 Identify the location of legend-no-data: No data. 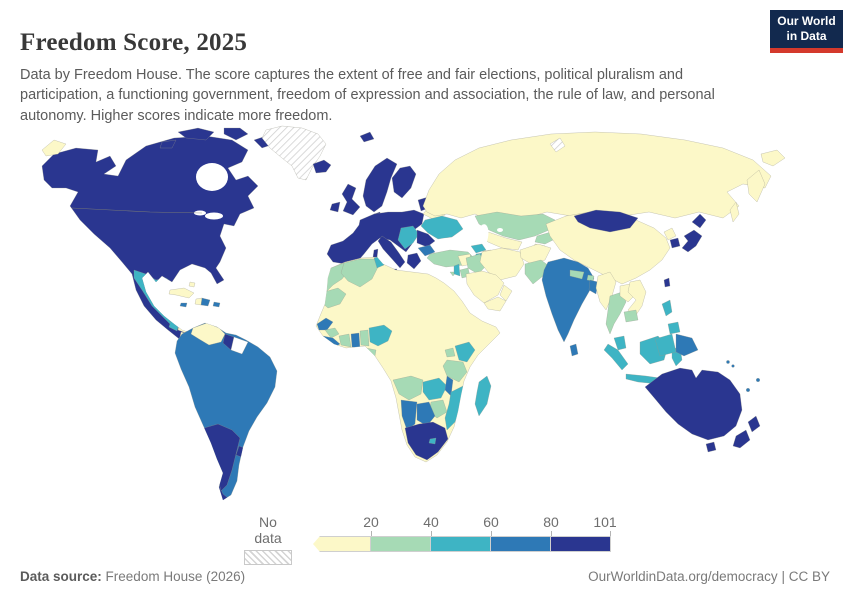
(268, 539).